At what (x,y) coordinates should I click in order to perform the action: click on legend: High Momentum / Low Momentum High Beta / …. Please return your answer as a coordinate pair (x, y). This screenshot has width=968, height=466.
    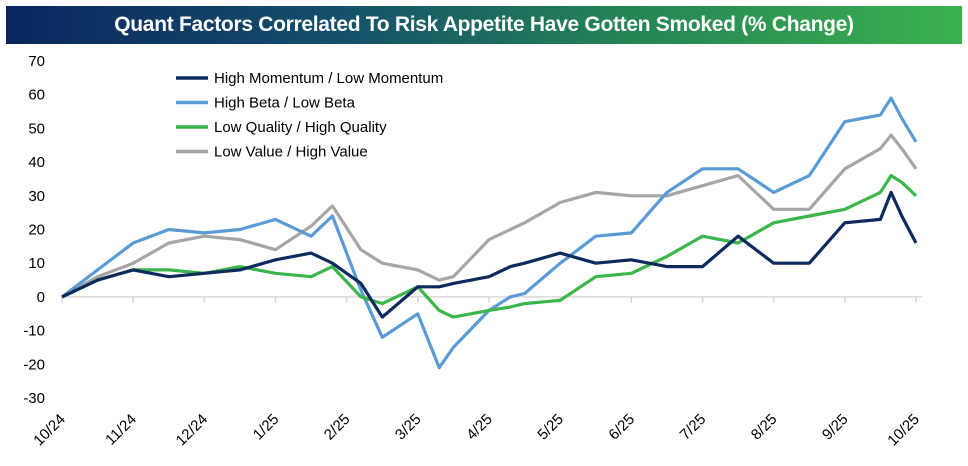
    Looking at the image, I should click on (309, 115).